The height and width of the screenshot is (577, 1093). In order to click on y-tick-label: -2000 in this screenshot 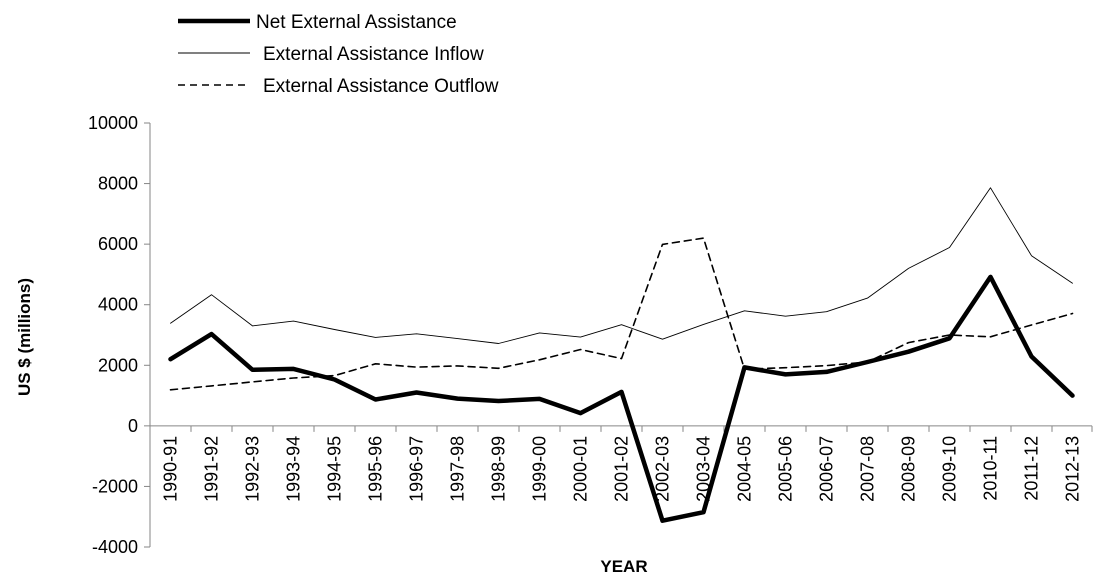, I will do `click(115, 486)`.